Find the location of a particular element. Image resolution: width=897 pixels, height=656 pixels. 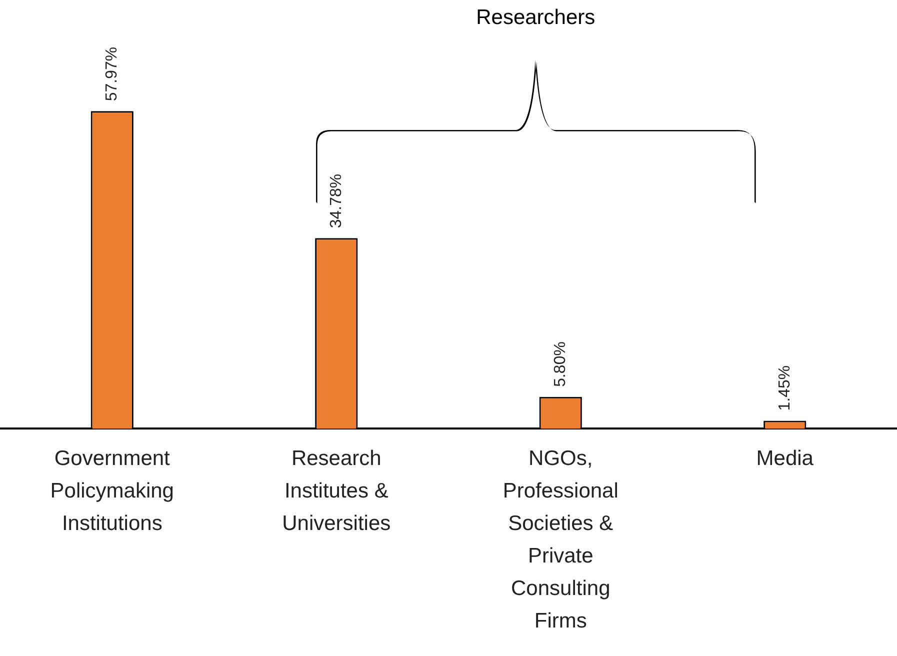

x-tick-label: Media is located at coordinates (785, 458).